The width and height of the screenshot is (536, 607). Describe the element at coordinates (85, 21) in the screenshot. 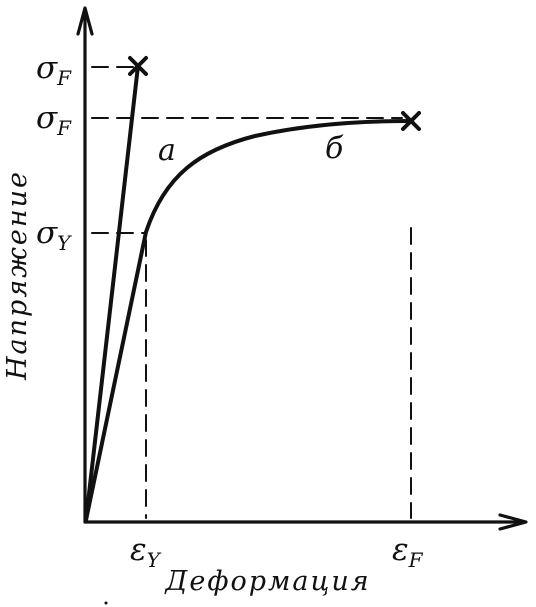

I see `y-axis-arrowhead` at that location.